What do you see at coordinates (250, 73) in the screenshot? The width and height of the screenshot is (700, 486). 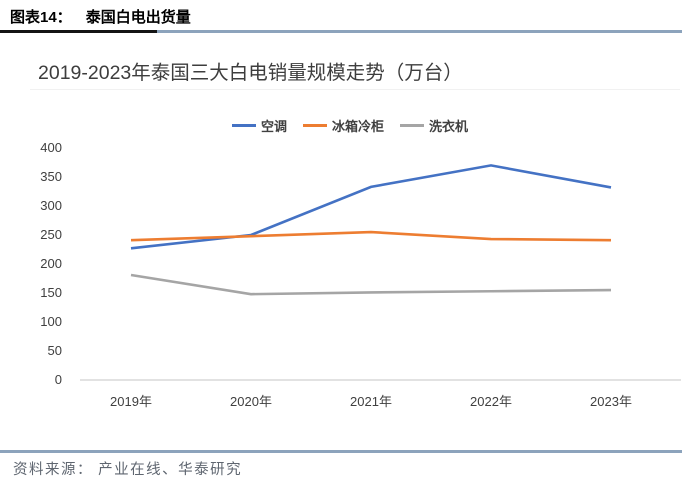 I see `chart-title: 2019-2023年泰国三大白电销量规模走势（万台）` at bounding box center [250, 73].